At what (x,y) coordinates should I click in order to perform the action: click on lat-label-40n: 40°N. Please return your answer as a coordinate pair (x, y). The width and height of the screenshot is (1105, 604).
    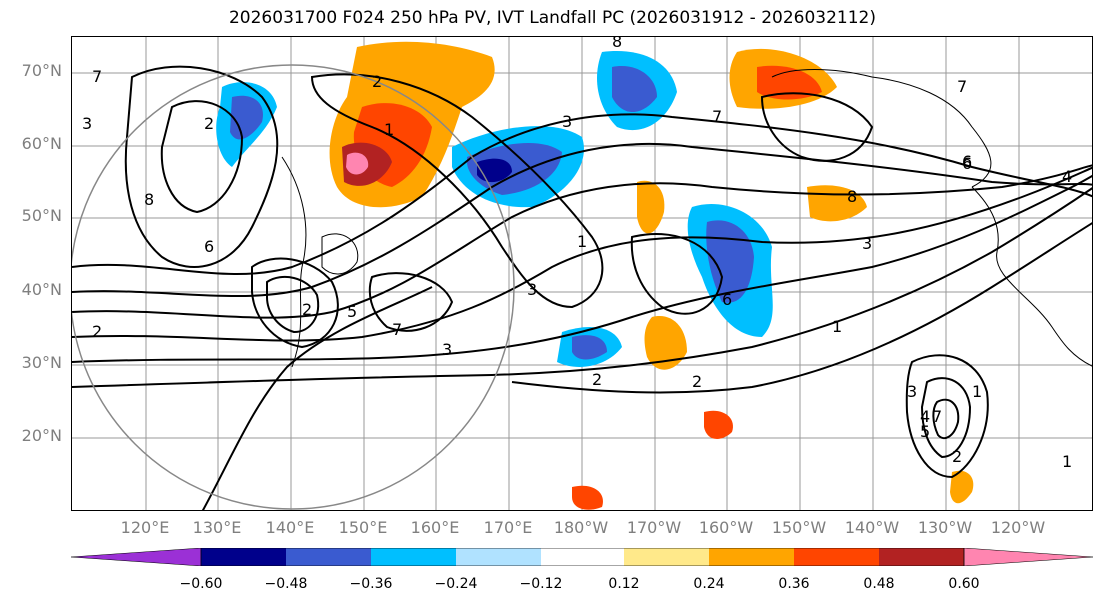
    Looking at the image, I should click on (41, 289).